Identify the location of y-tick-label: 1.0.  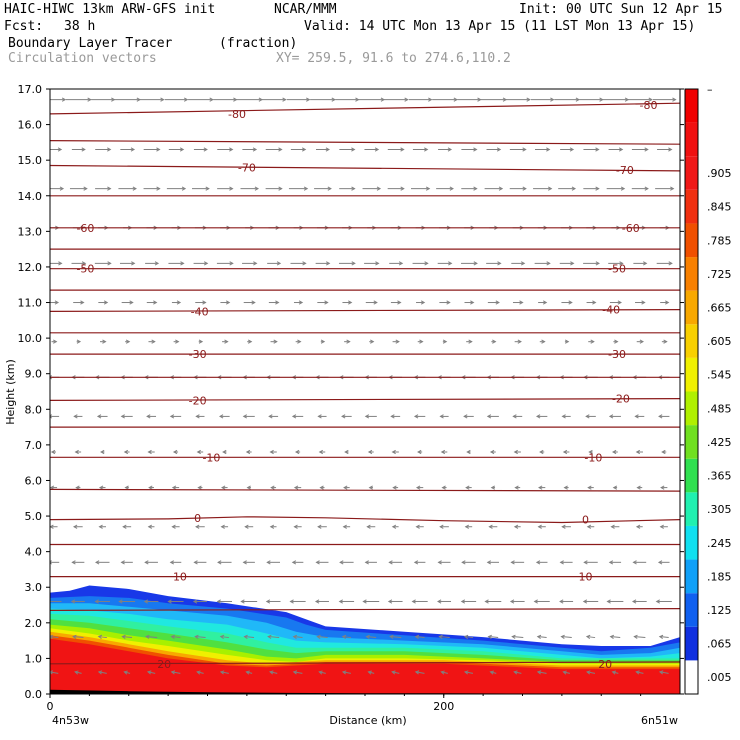
(34, 658).